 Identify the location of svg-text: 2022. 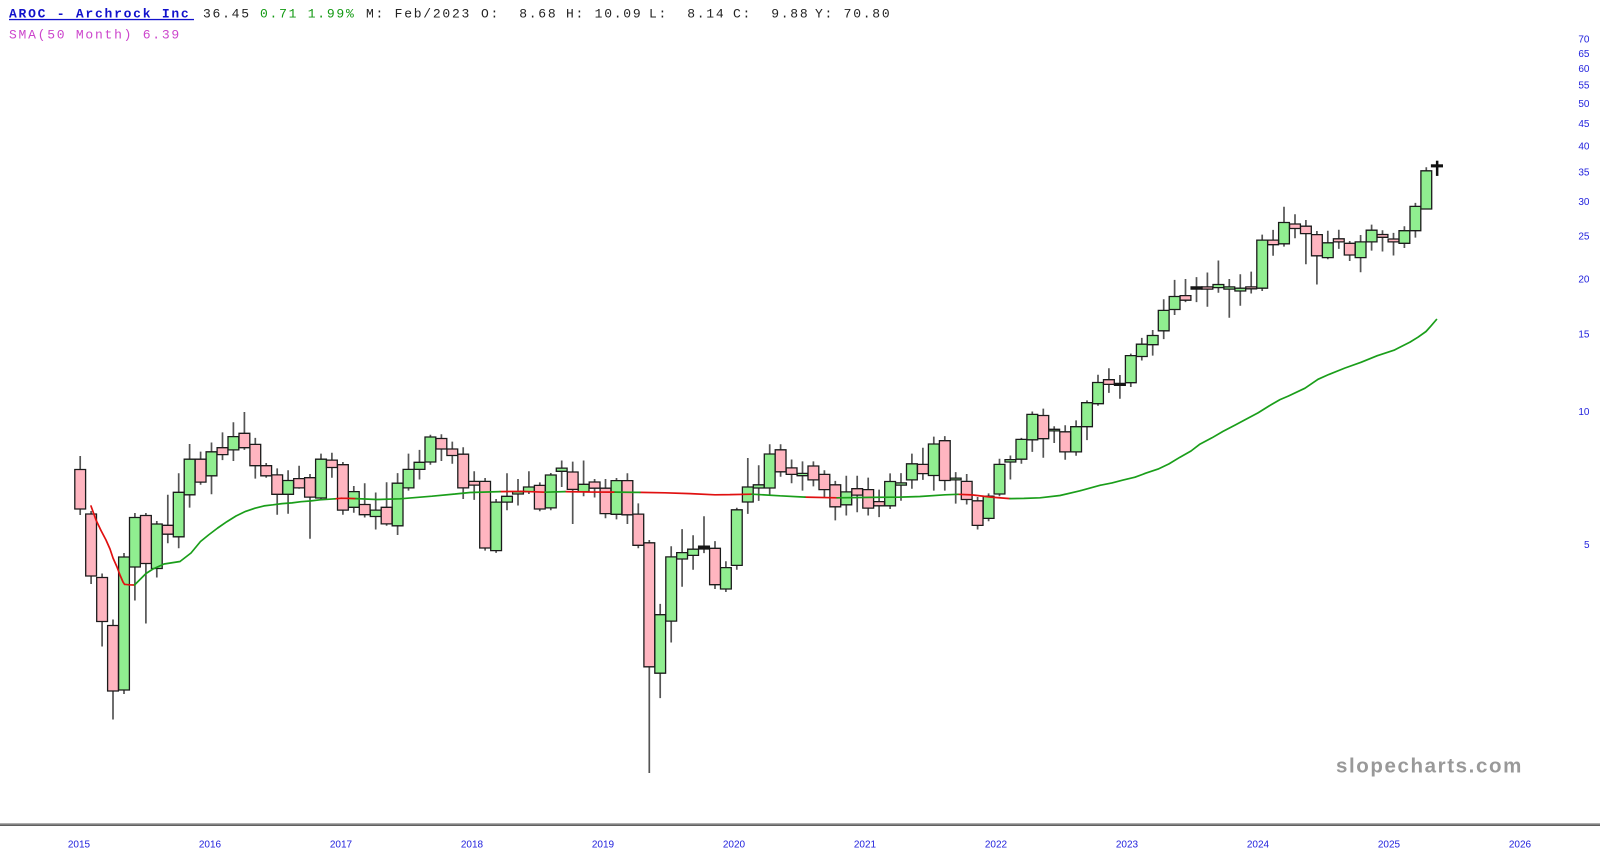
(996, 845).